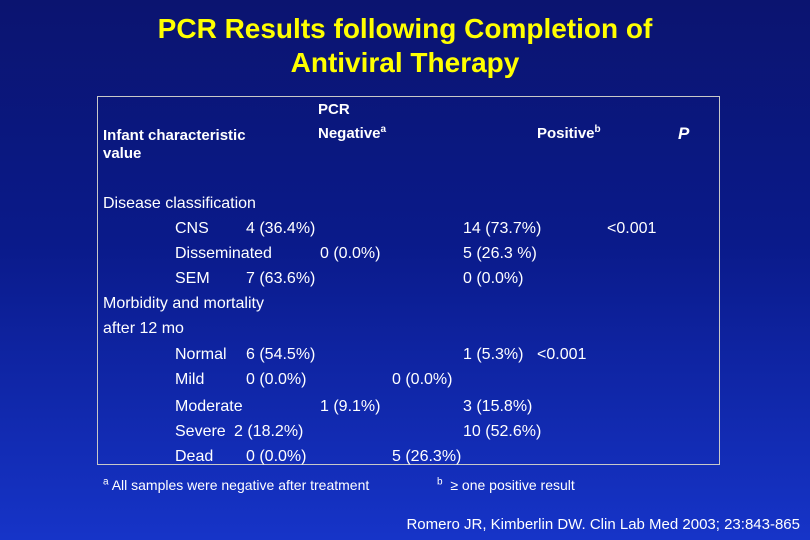 The image size is (810, 540). I want to click on row-label-sem: SEM, so click(192, 278).